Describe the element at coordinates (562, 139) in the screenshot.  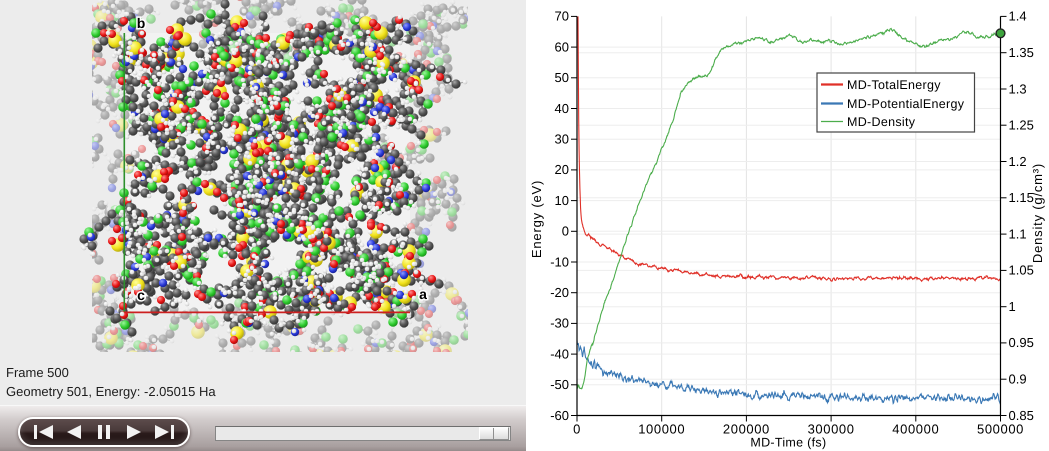
I see `svg-text: 30` at that location.